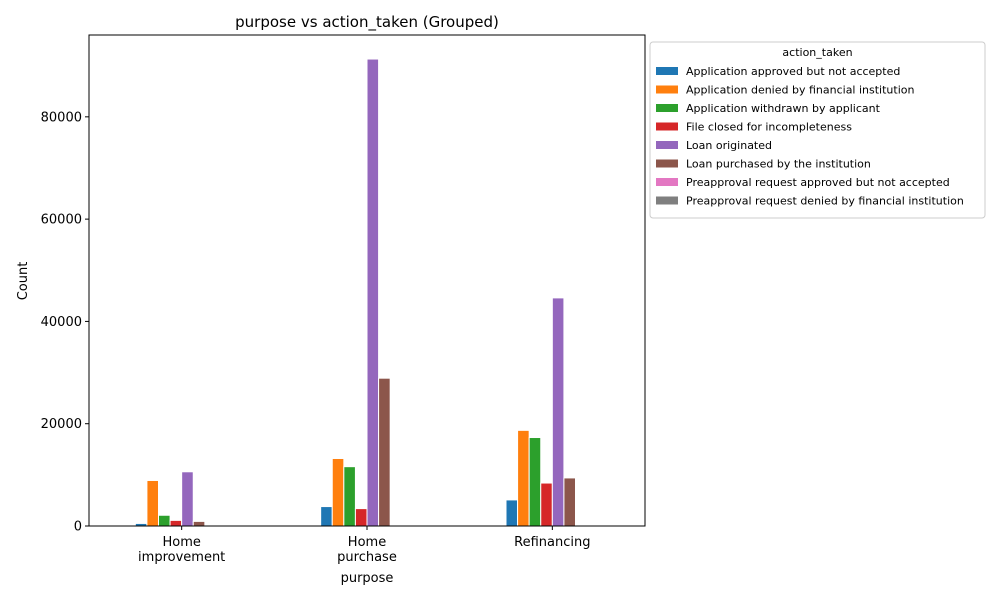 Image resolution: width=1000 pixels, height=600 pixels. I want to click on legend-entry: File closed for incompleteness, so click(769, 127).